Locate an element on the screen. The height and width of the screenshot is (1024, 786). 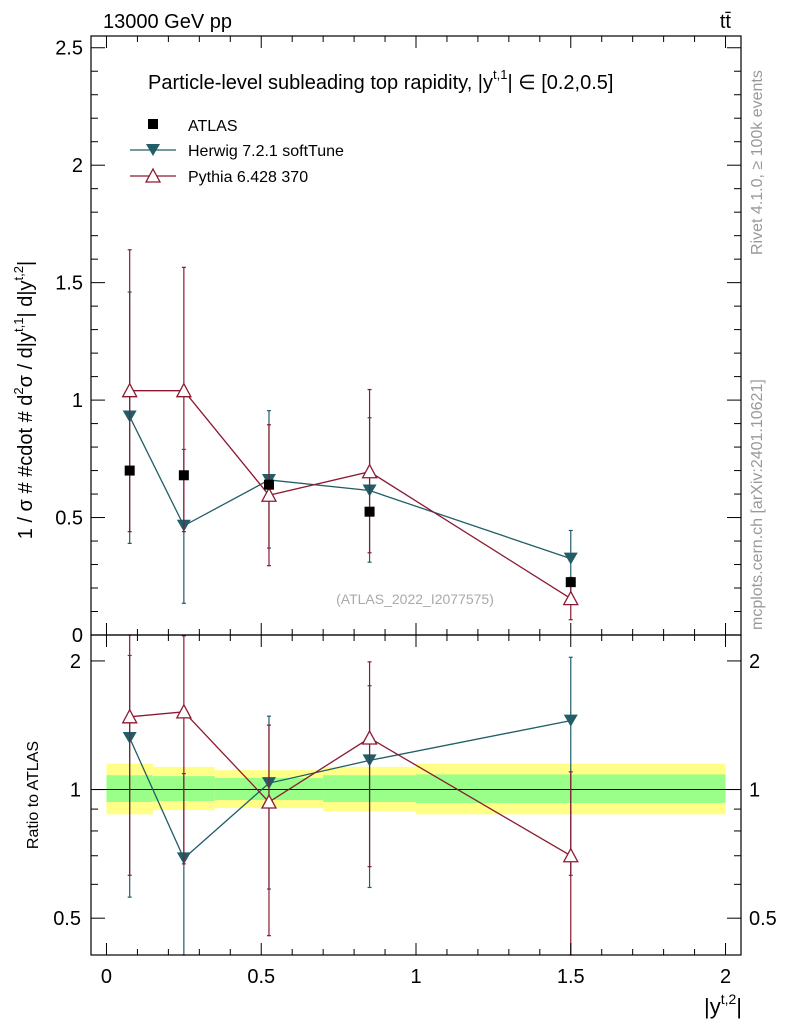
process-label: tt̄ is located at coordinates (726, 22).